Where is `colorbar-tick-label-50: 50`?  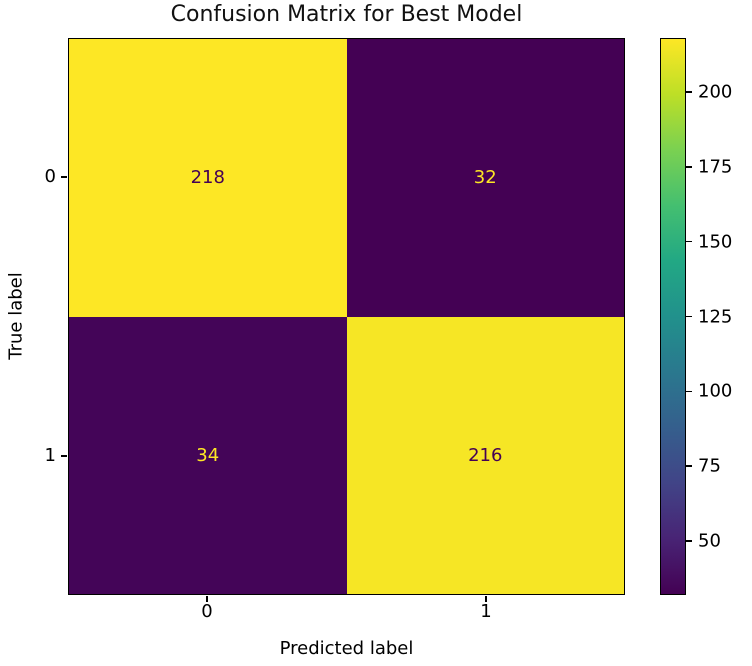
colorbar-tick-label-50: 50 is located at coordinates (709, 541).